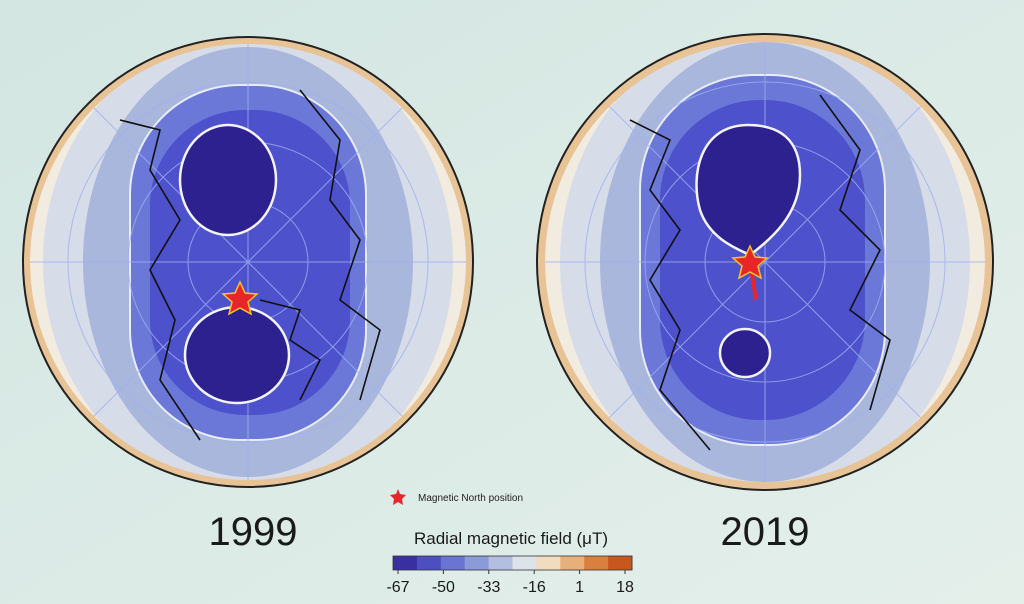 Image resolution: width=1024 pixels, height=604 pixels. What do you see at coordinates (488, 587) in the screenshot?
I see `colorbar-tick-label: -33` at bounding box center [488, 587].